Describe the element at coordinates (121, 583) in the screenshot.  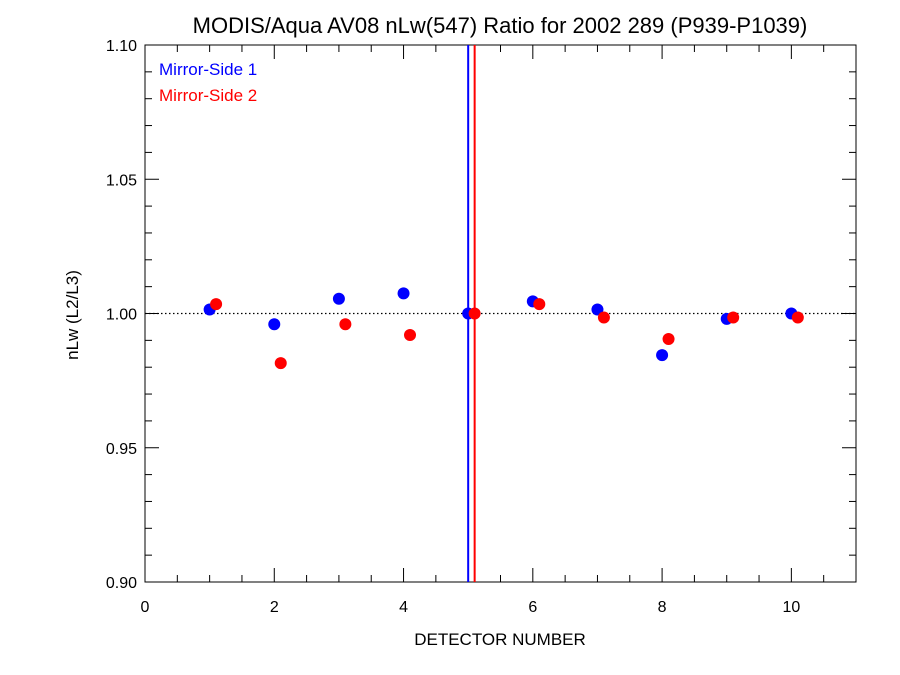
I see `y-tick-label: 0.90` at that location.